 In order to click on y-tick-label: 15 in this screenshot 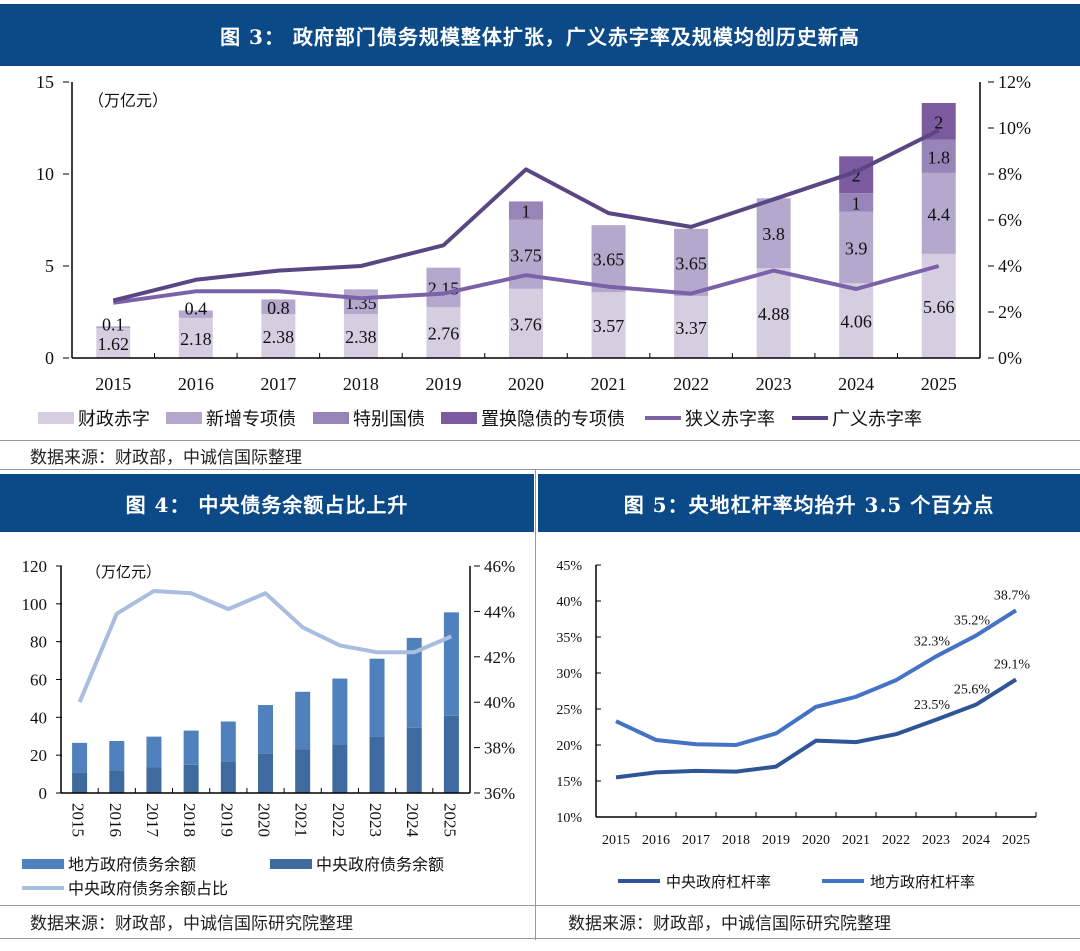, I will do `click(45, 82)`.